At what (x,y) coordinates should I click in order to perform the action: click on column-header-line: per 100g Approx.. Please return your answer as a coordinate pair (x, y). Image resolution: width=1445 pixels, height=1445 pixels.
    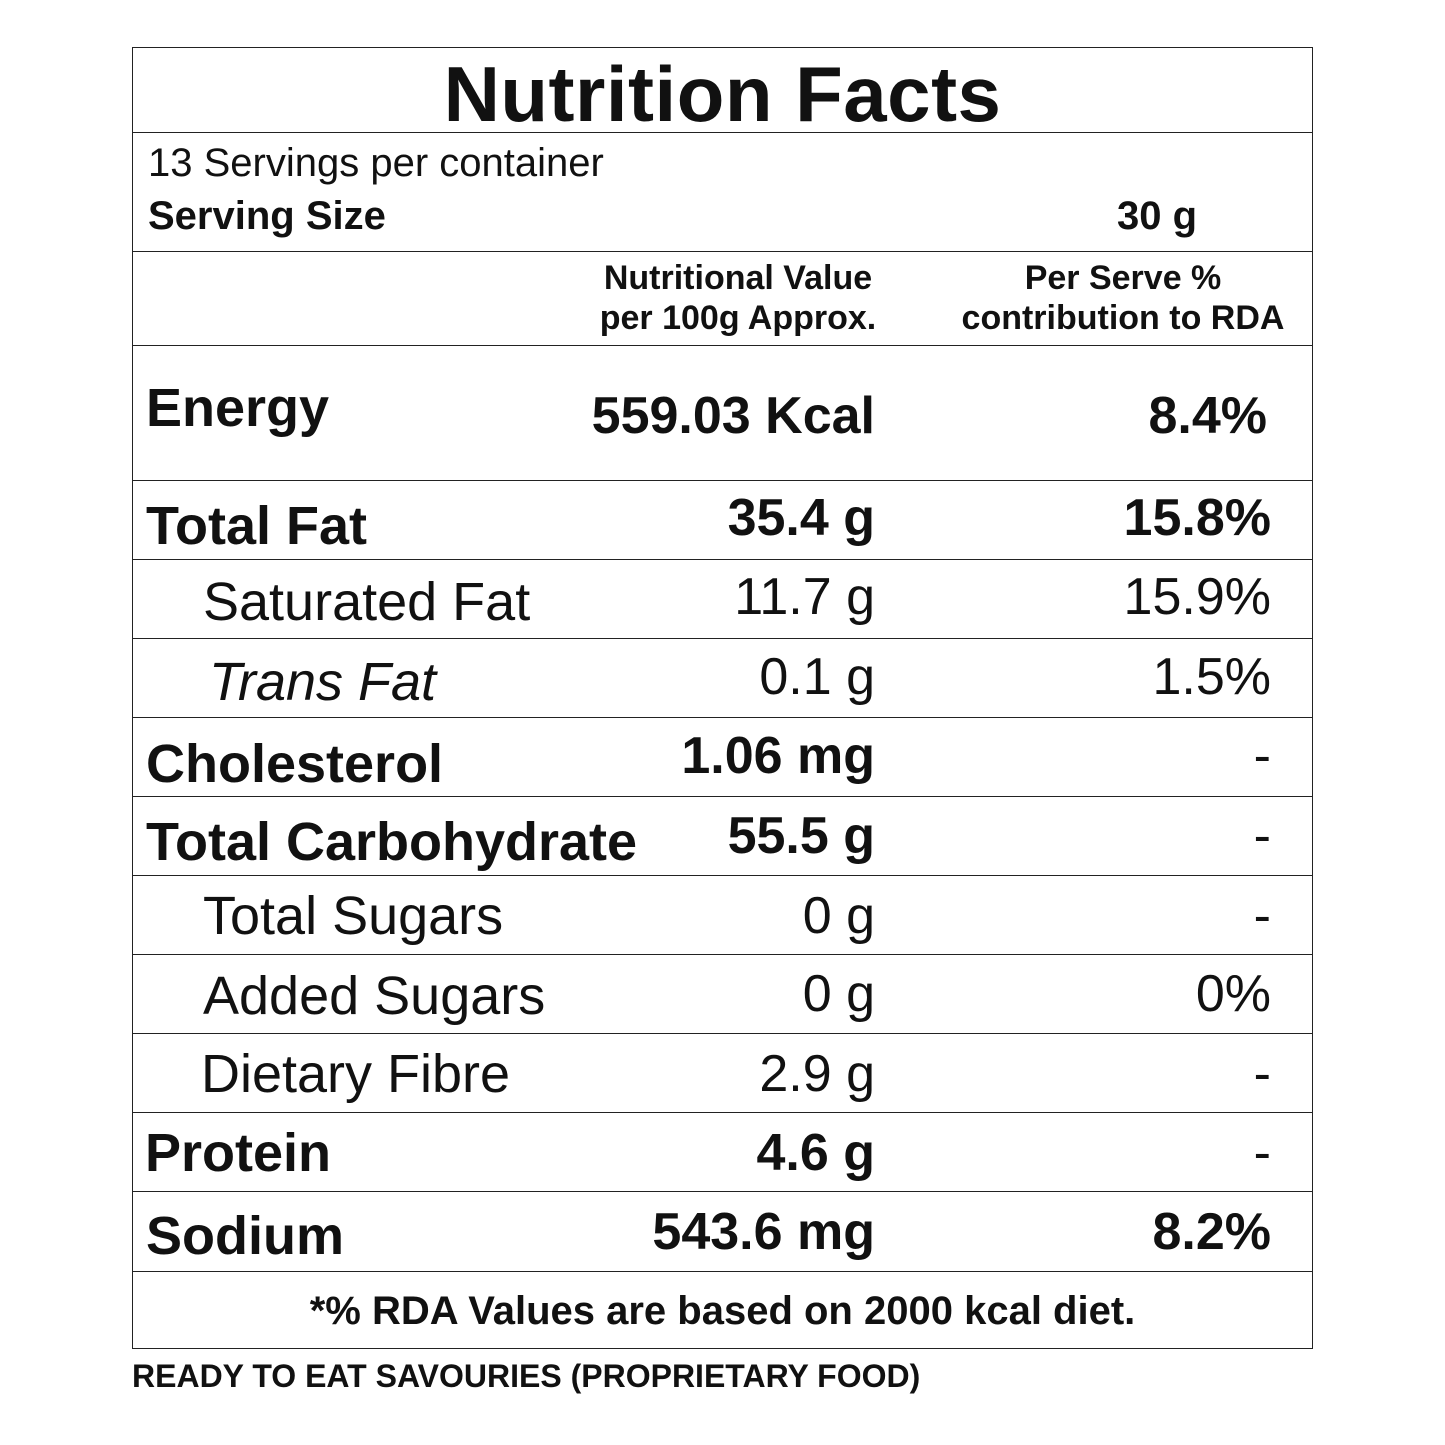
    Looking at the image, I should click on (738, 318).